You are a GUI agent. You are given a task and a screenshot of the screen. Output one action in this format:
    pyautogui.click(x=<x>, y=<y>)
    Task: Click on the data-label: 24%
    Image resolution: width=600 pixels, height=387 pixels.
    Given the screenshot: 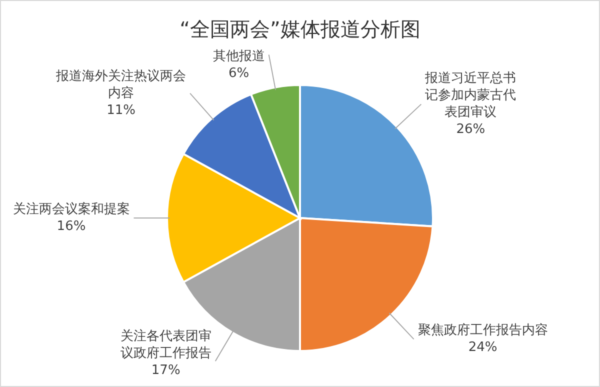 What is the action you would take?
    pyautogui.click(x=483, y=348)
    